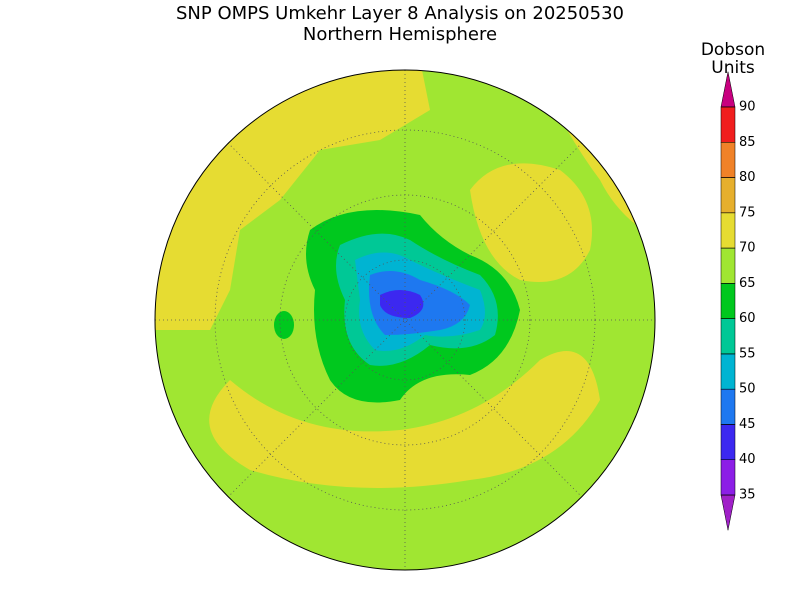 The height and width of the screenshot is (600, 800). I want to click on colorbar-under, so click(728, 512).